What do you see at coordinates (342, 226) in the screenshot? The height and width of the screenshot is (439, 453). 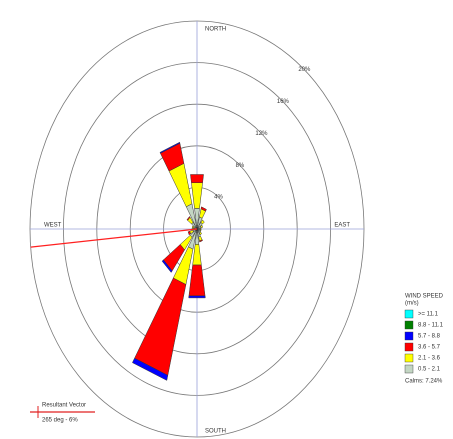 I see `direction-label: EAST` at bounding box center [342, 226].